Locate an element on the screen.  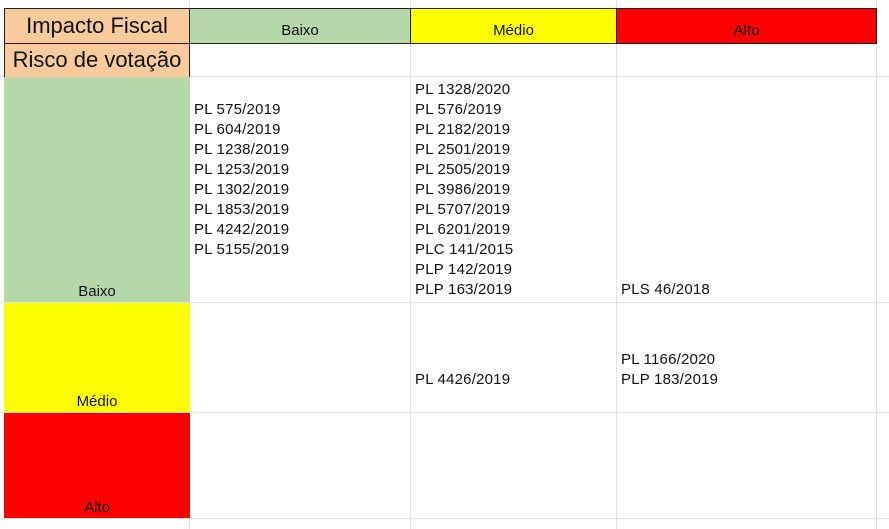
row-header-label: Médio is located at coordinates (97, 401).